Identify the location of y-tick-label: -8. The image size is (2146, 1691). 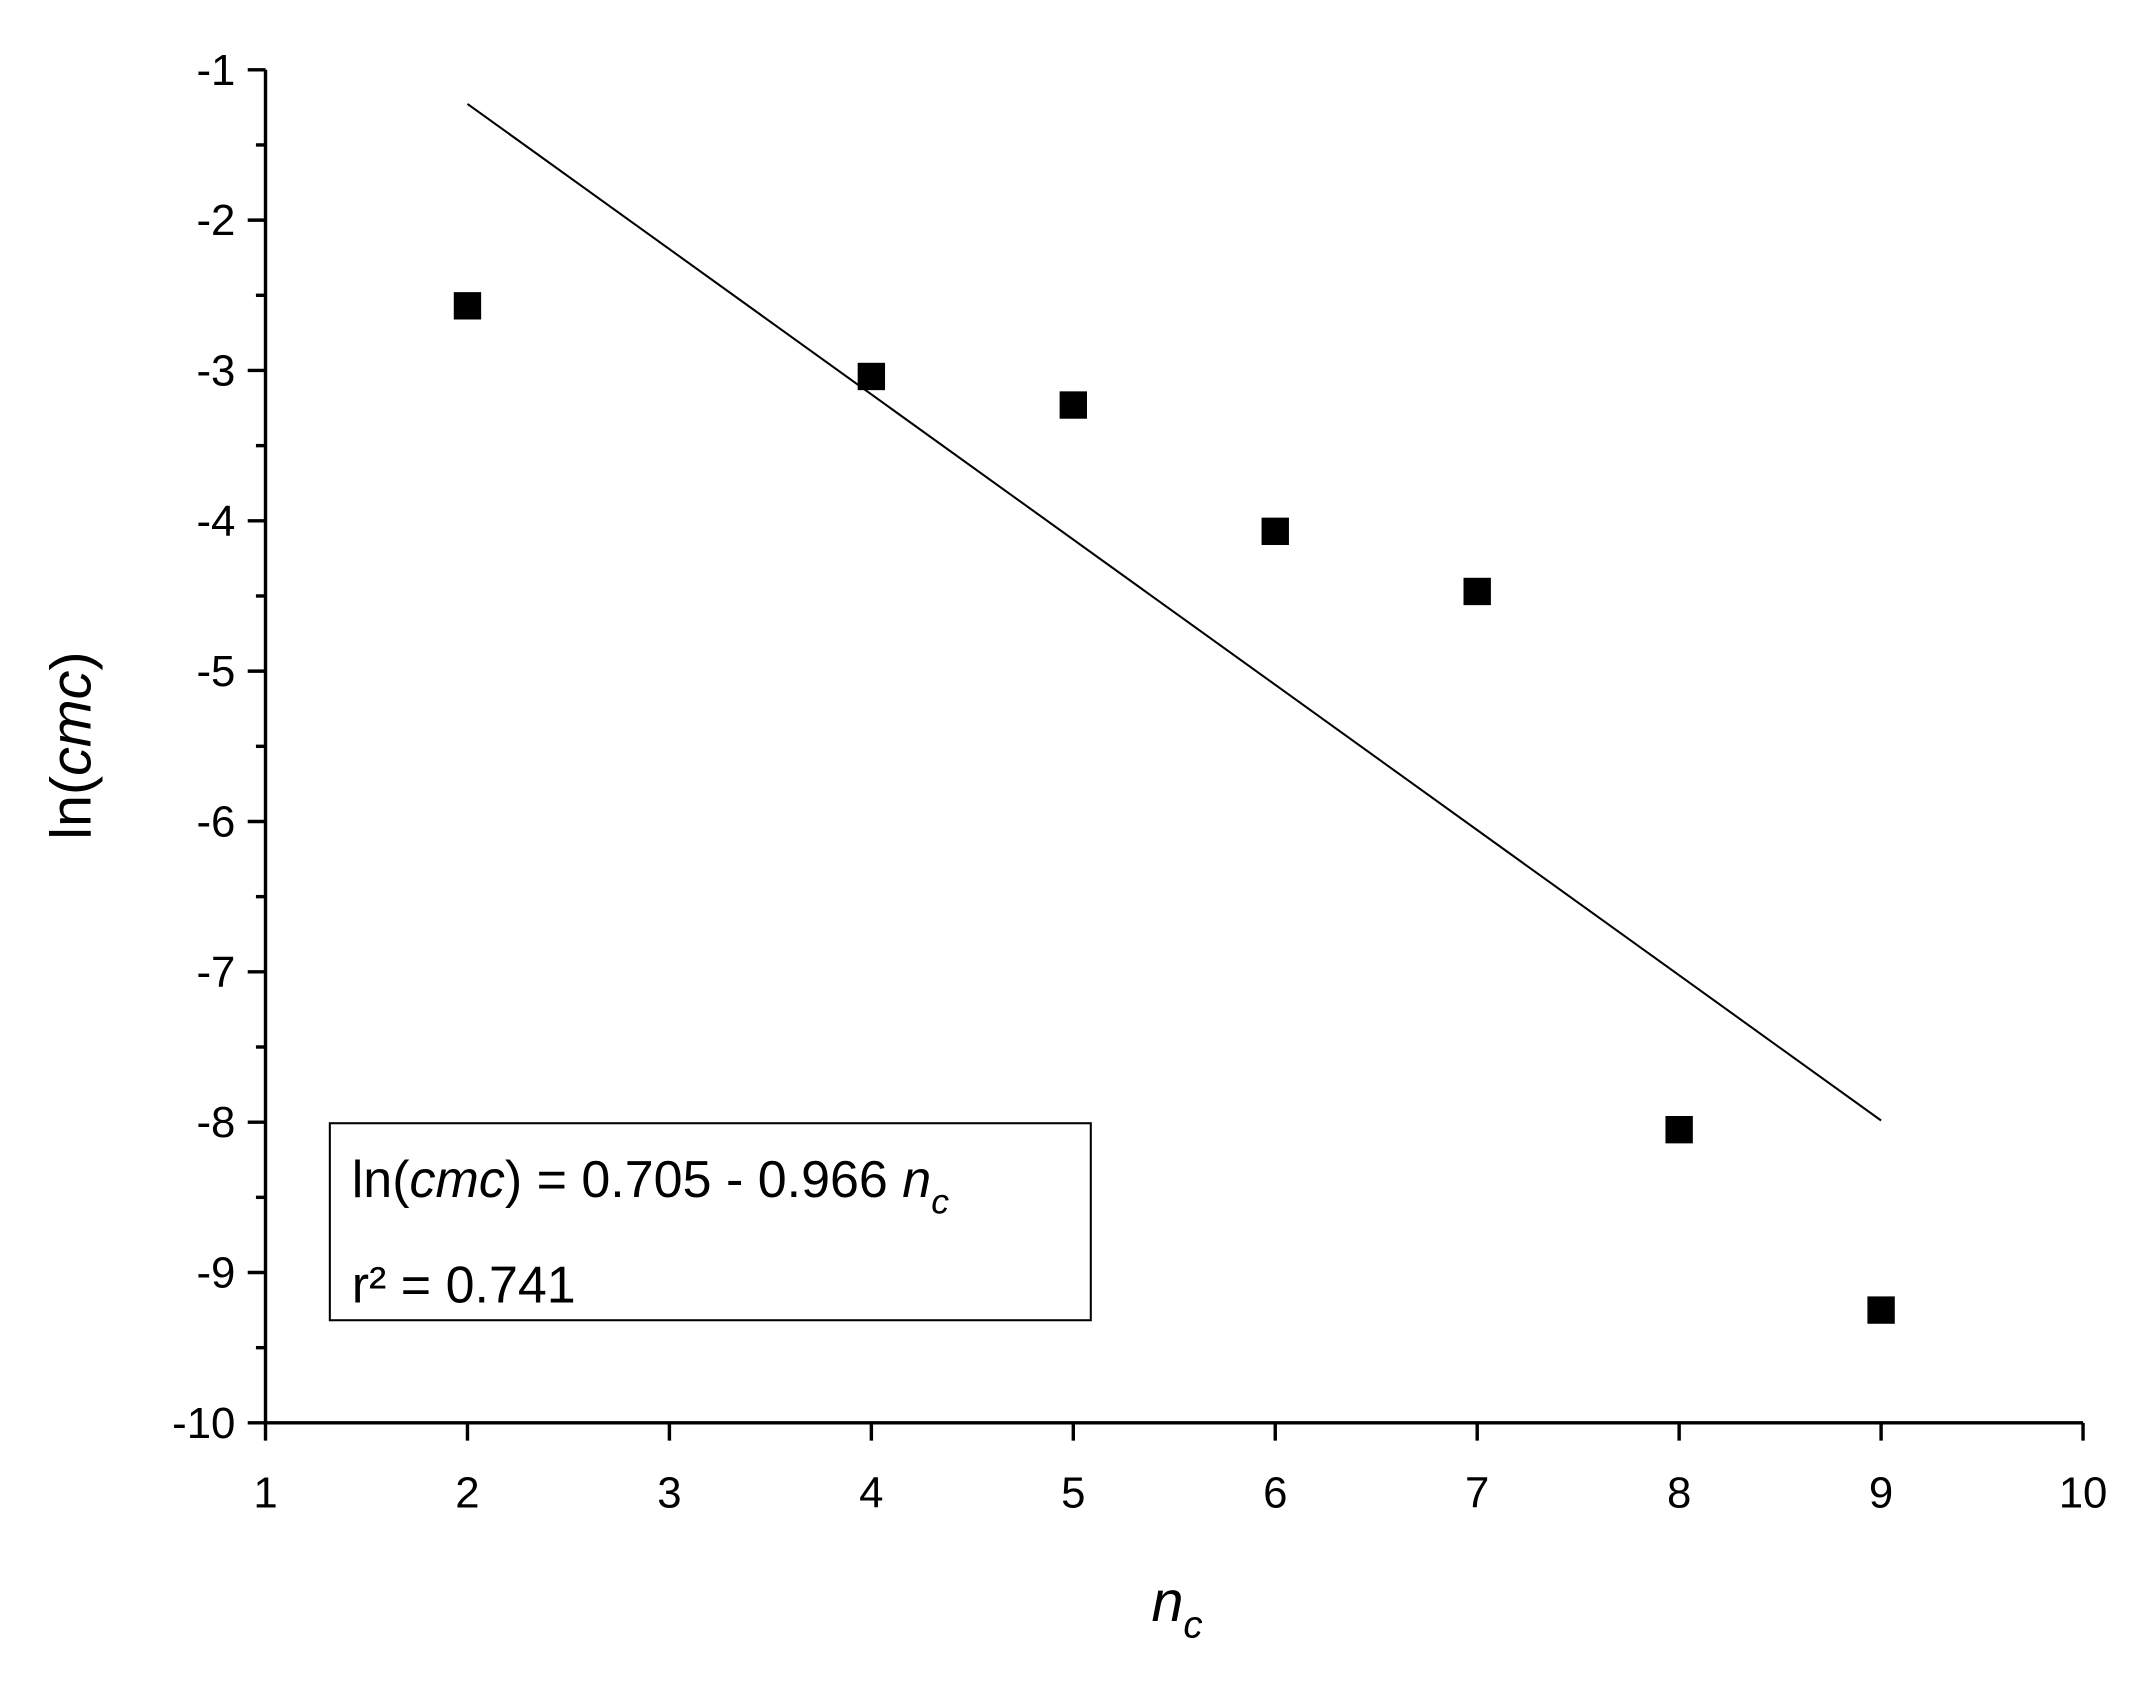
(215, 1122).